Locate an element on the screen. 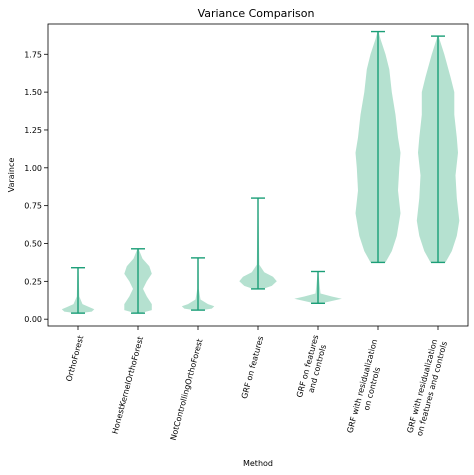 This screenshot has height=475, width=474. x-tick-label-line: HonestKernelOrthoForest is located at coordinates (127, 384).